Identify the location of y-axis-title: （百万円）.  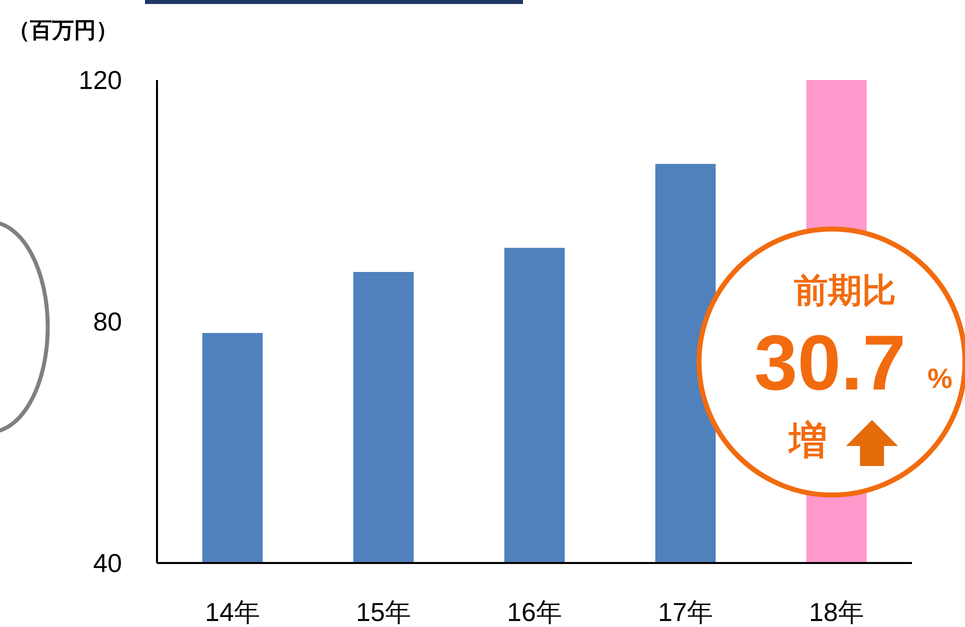
(63, 30).